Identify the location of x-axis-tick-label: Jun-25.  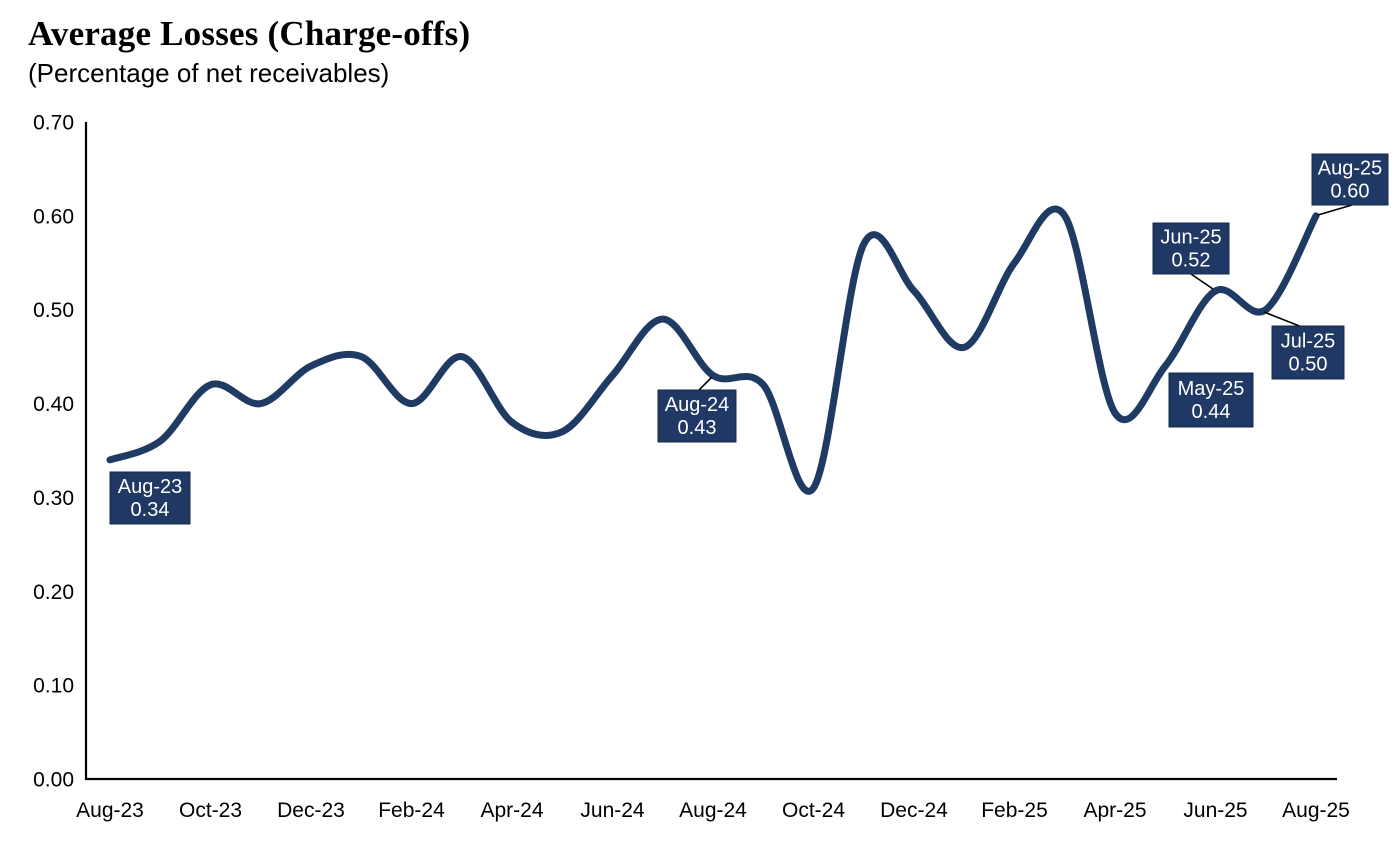
(1215, 810).